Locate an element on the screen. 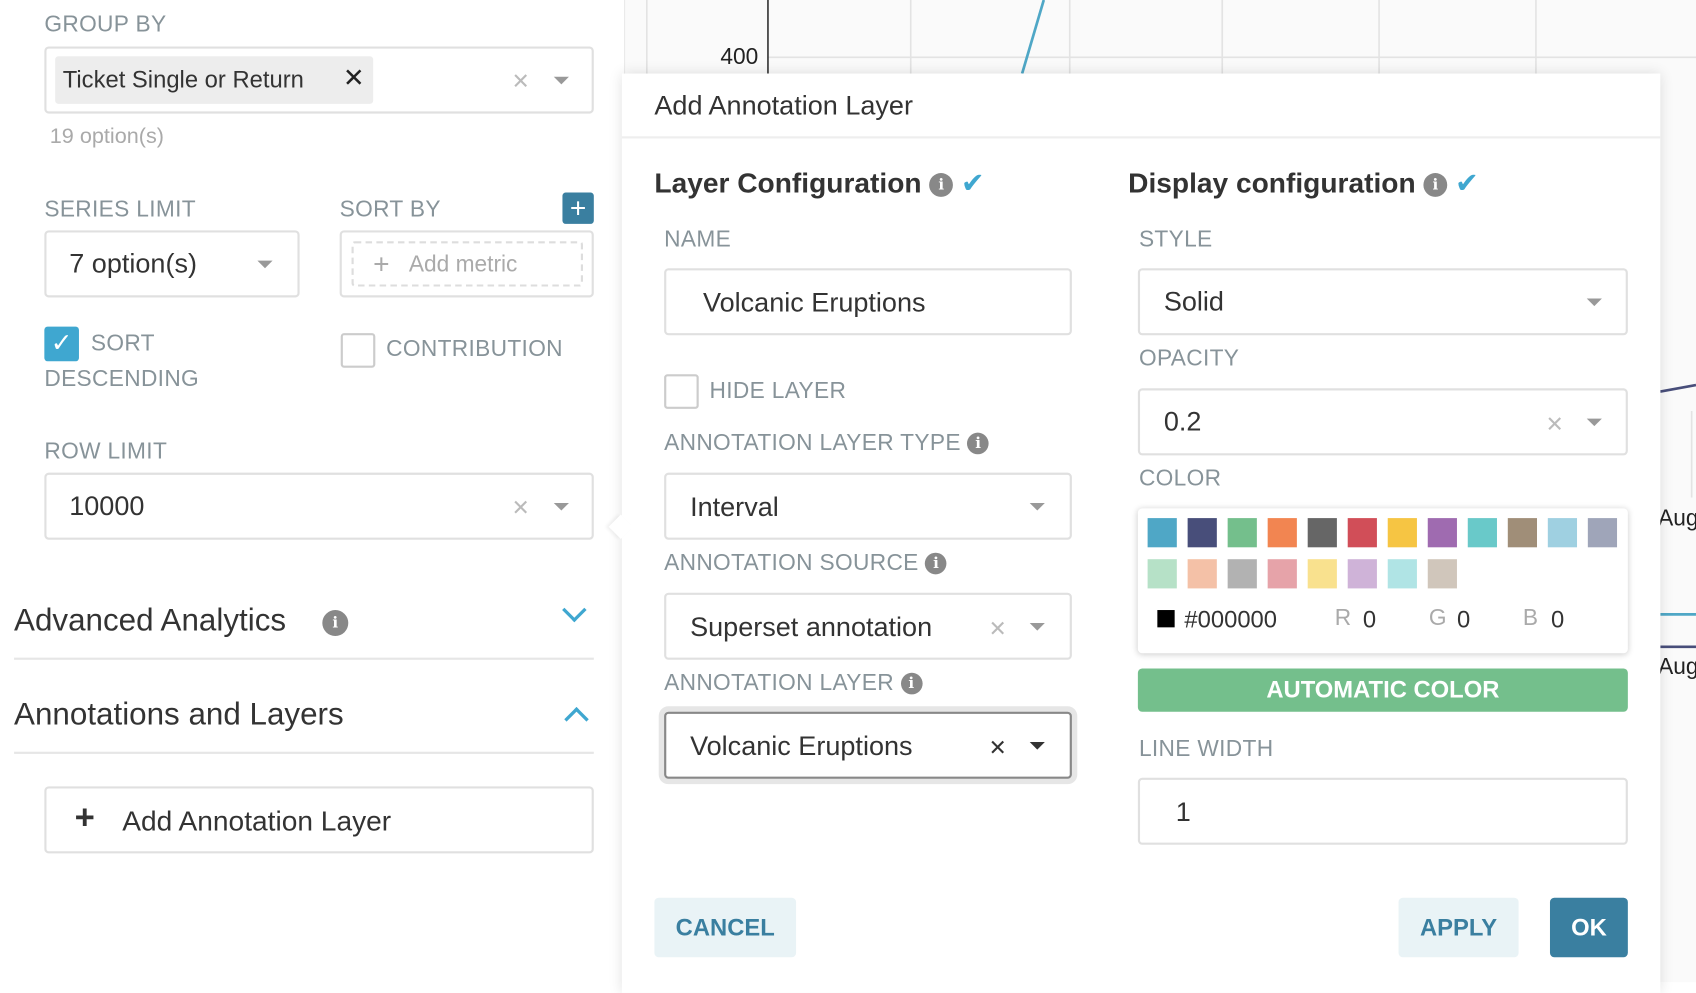  layer-type-select: Interval is located at coordinates (868, 506).